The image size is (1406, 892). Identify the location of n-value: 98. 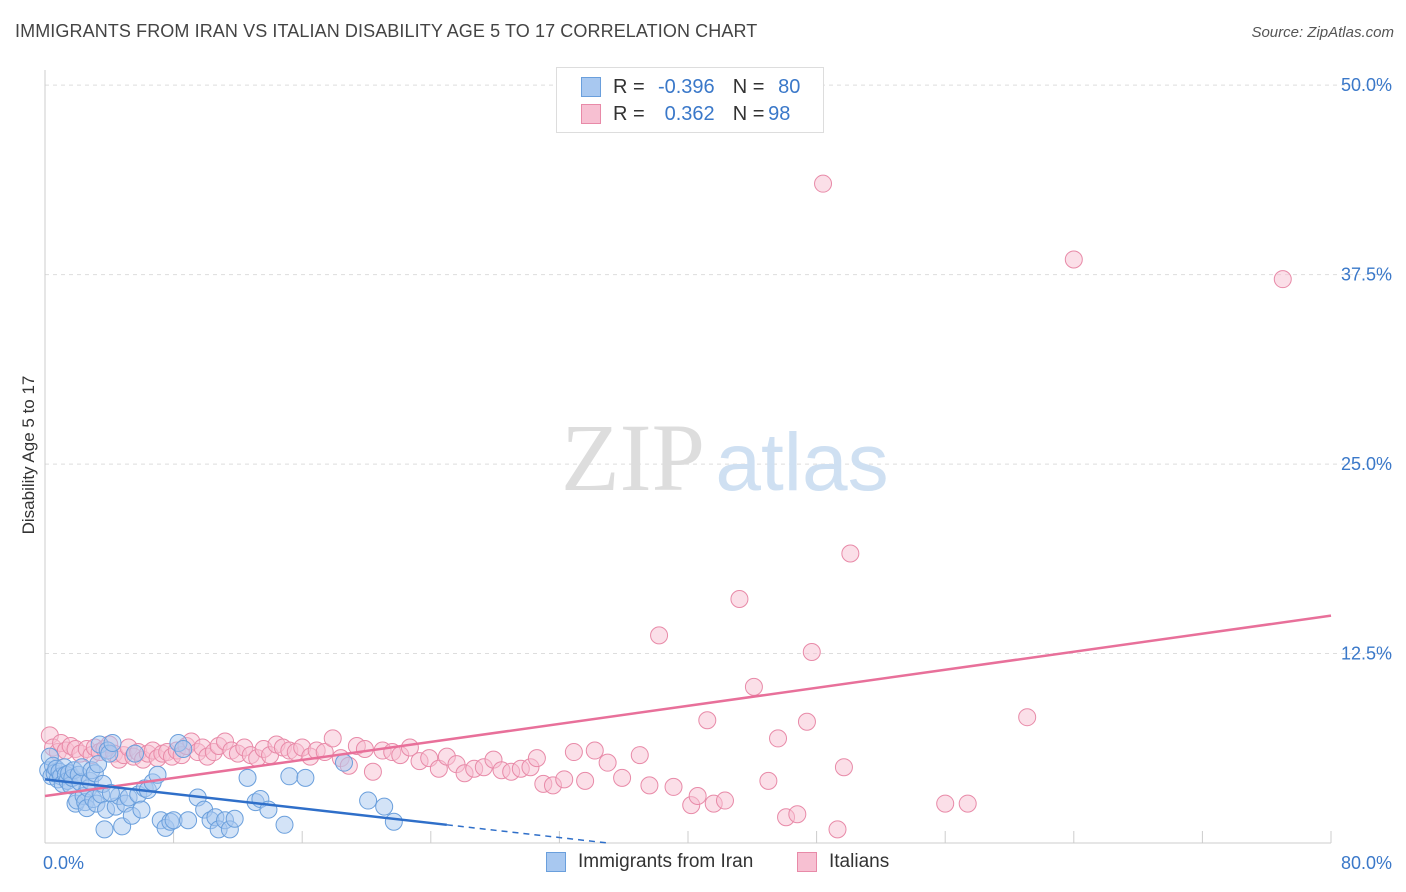
(779, 113).